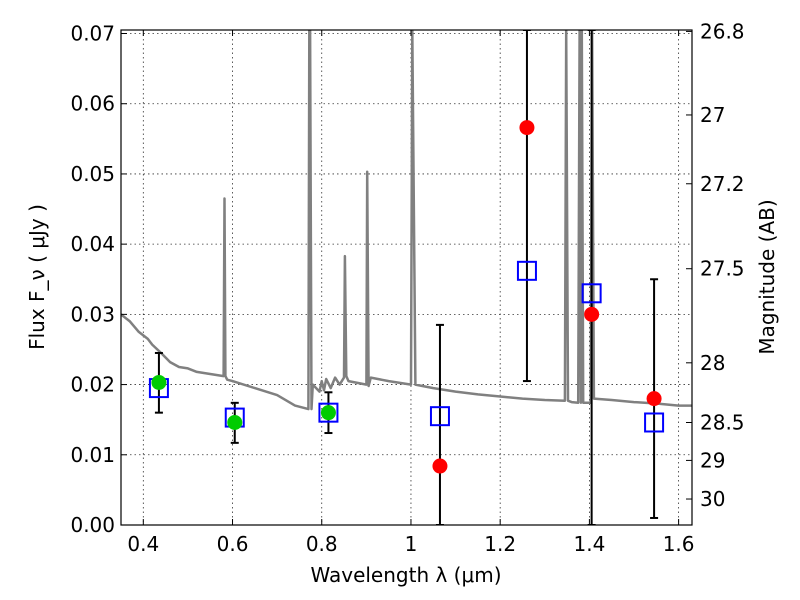 Image resolution: width=800 pixels, height=600 pixels. What do you see at coordinates (92, 104) in the screenshot?
I see `y-tick-label: 0.06` at bounding box center [92, 104].